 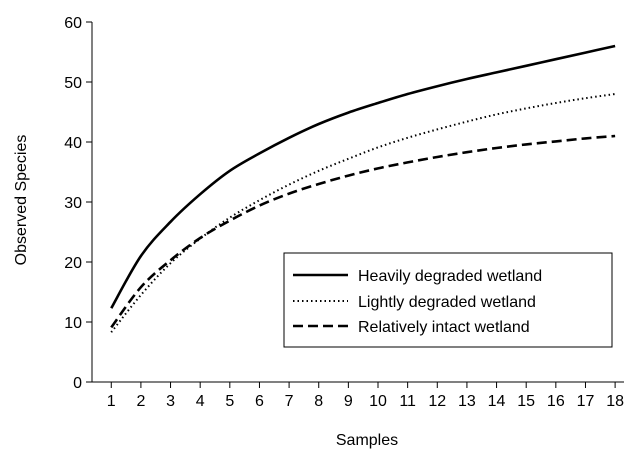 What do you see at coordinates (358, 395) in the screenshot?
I see `x-axis: 1 2 3 4 5 6 7 8 9 10 11 12 13 14 15 16 17 18` at bounding box center [358, 395].